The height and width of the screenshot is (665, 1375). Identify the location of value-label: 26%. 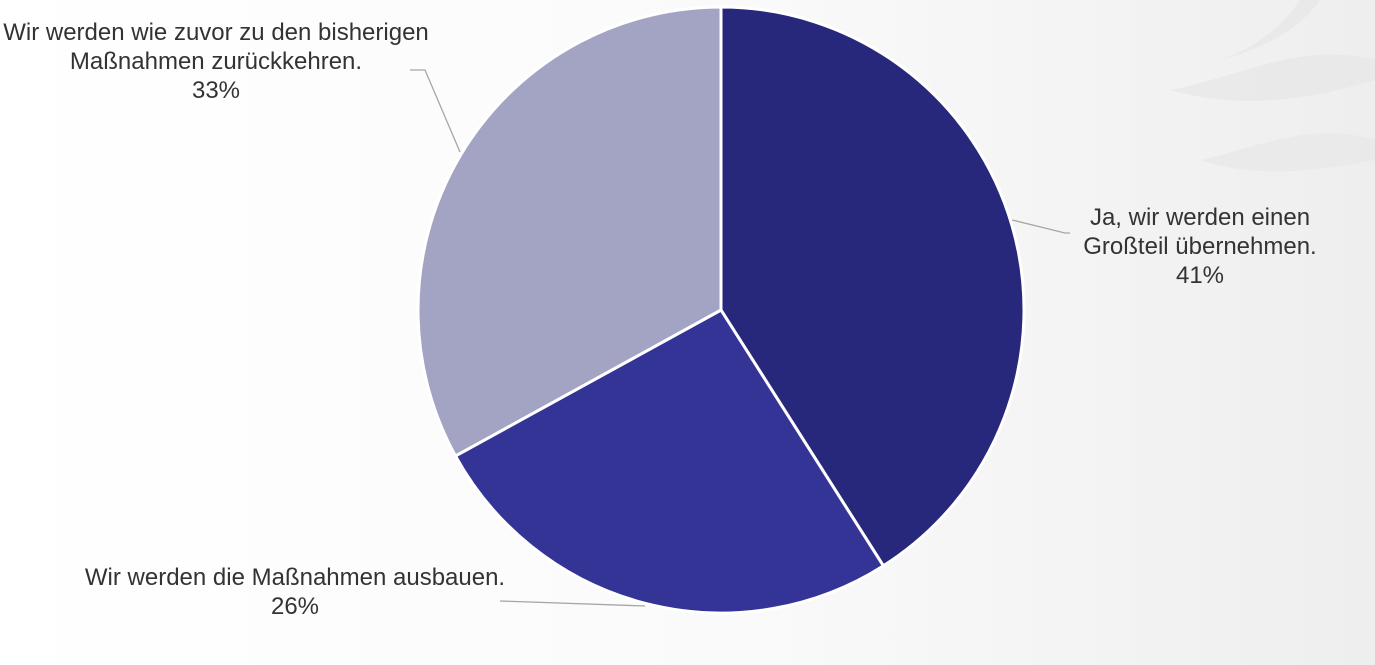
(295, 606).